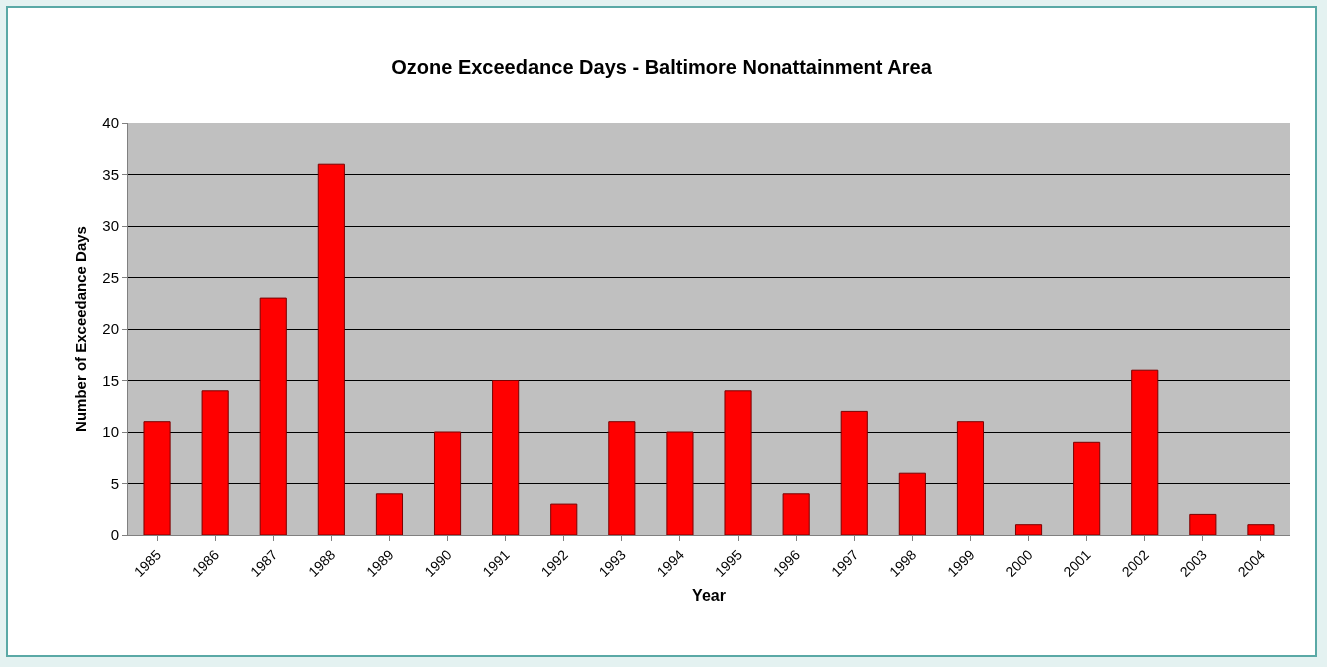  What do you see at coordinates (110, 329) in the screenshot?
I see `y-tick-label: 20` at bounding box center [110, 329].